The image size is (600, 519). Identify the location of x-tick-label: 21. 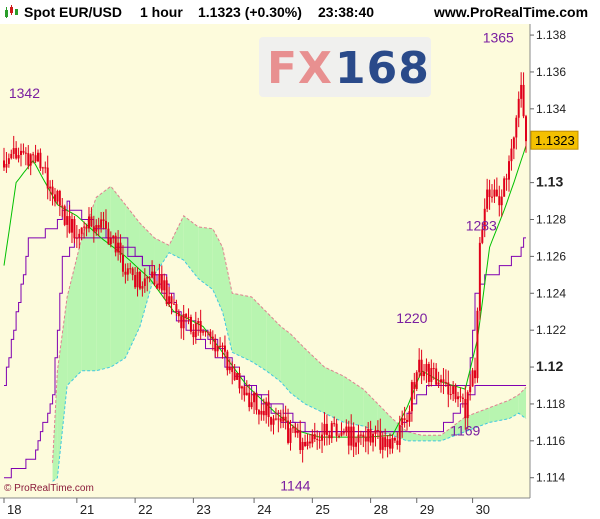
(87, 509).